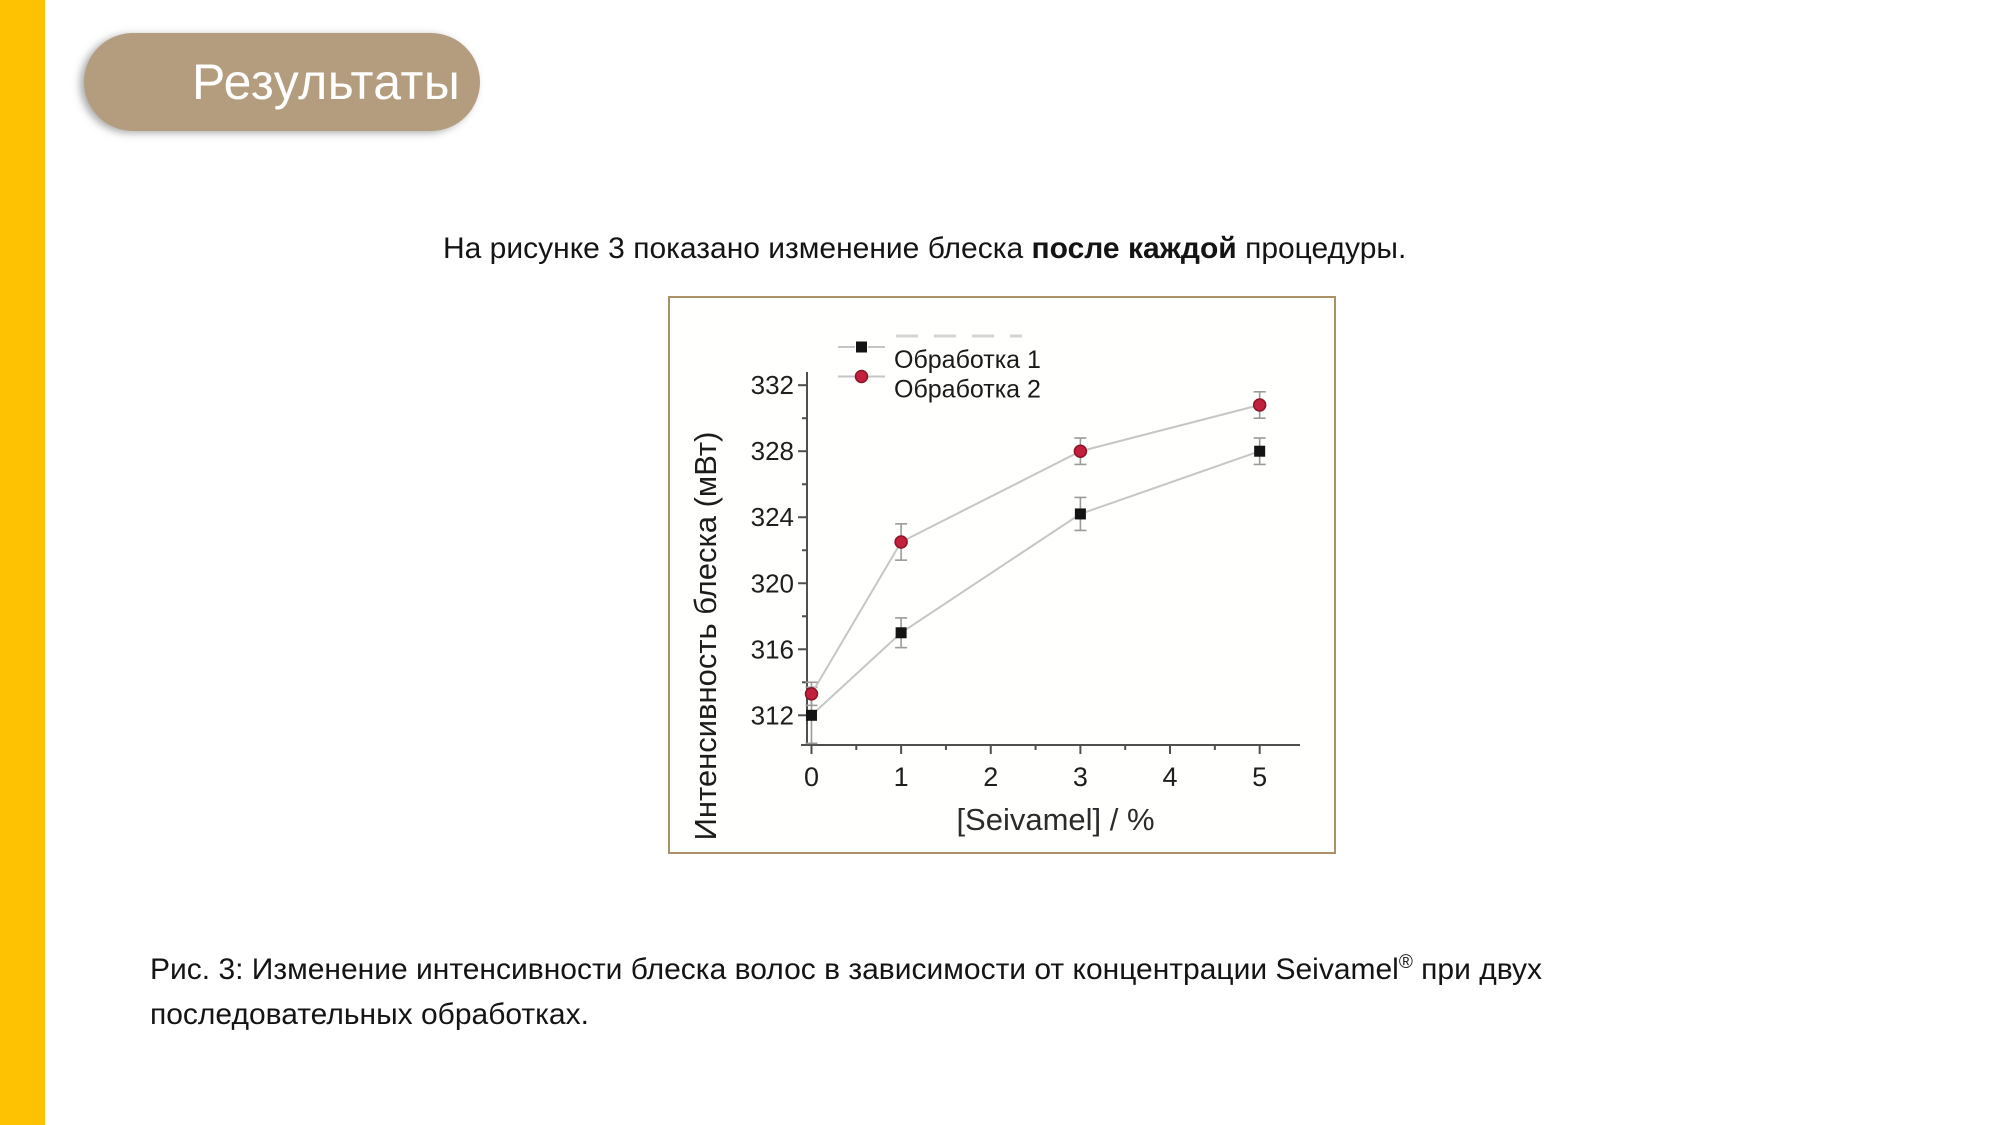  What do you see at coordinates (772, 385) in the screenshot?
I see `y-tick-label: 332` at bounding box center [772, 385].